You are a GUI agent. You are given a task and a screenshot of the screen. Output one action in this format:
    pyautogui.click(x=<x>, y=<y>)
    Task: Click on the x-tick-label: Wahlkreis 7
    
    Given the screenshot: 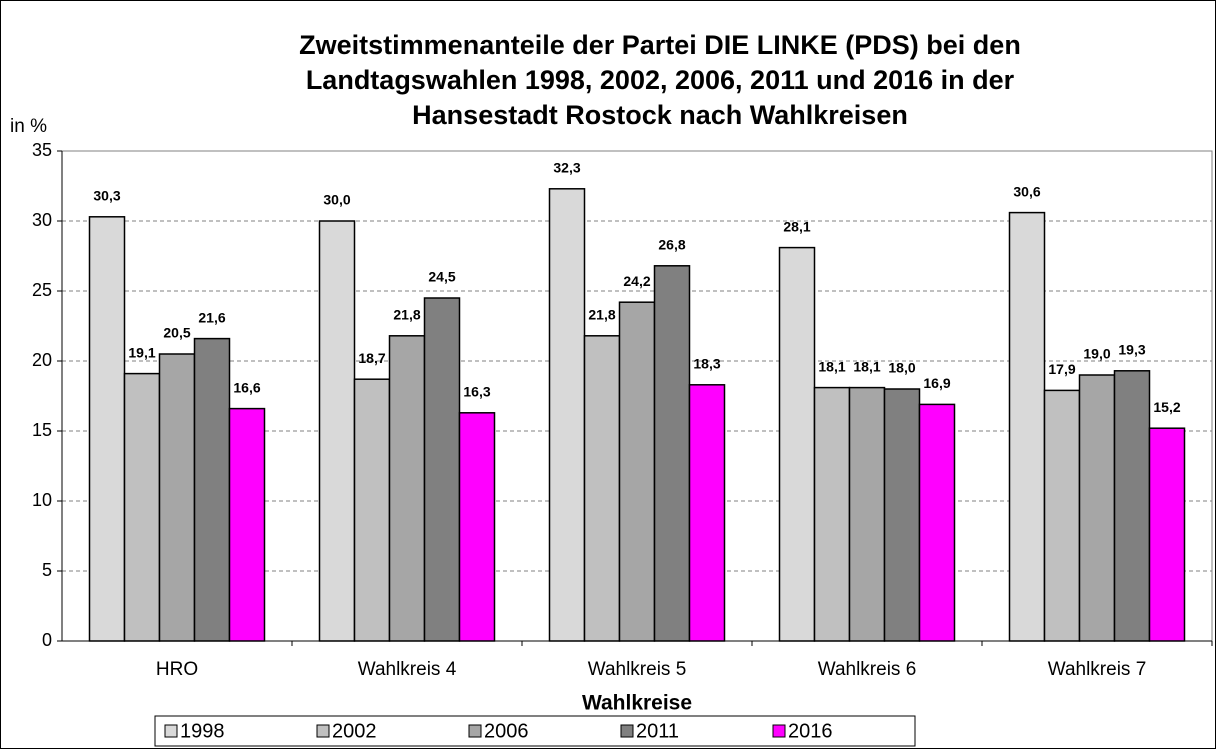 What is the action you would take?
    pyautogui.click(x=1097, y=669)
    